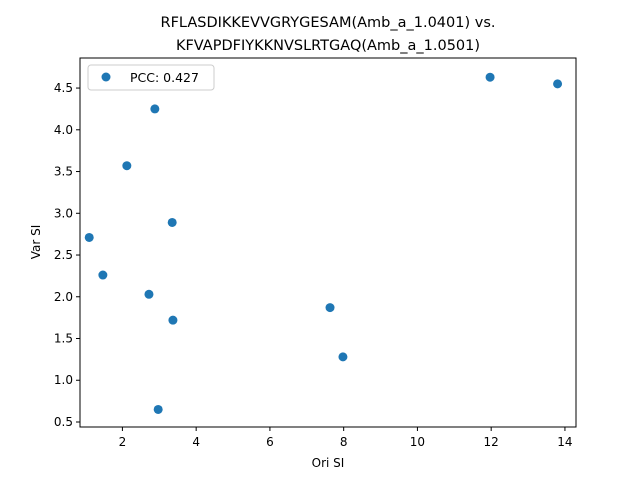 The image size is (640, 480). Describe the element at coordinates (63, 339) in the screenshot. I see `y-tick-label: 1.5` at that location.